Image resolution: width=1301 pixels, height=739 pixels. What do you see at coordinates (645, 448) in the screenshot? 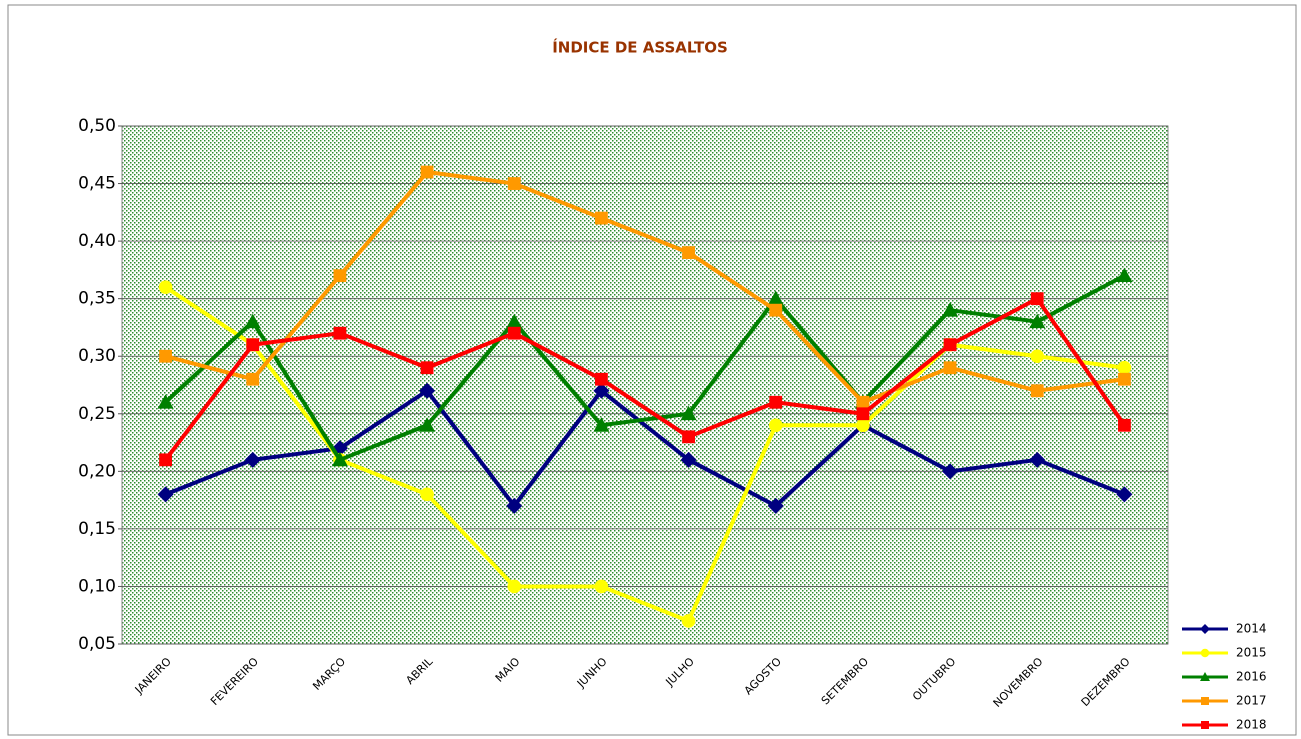
I see `series-line` at bounding box center [645, 448].